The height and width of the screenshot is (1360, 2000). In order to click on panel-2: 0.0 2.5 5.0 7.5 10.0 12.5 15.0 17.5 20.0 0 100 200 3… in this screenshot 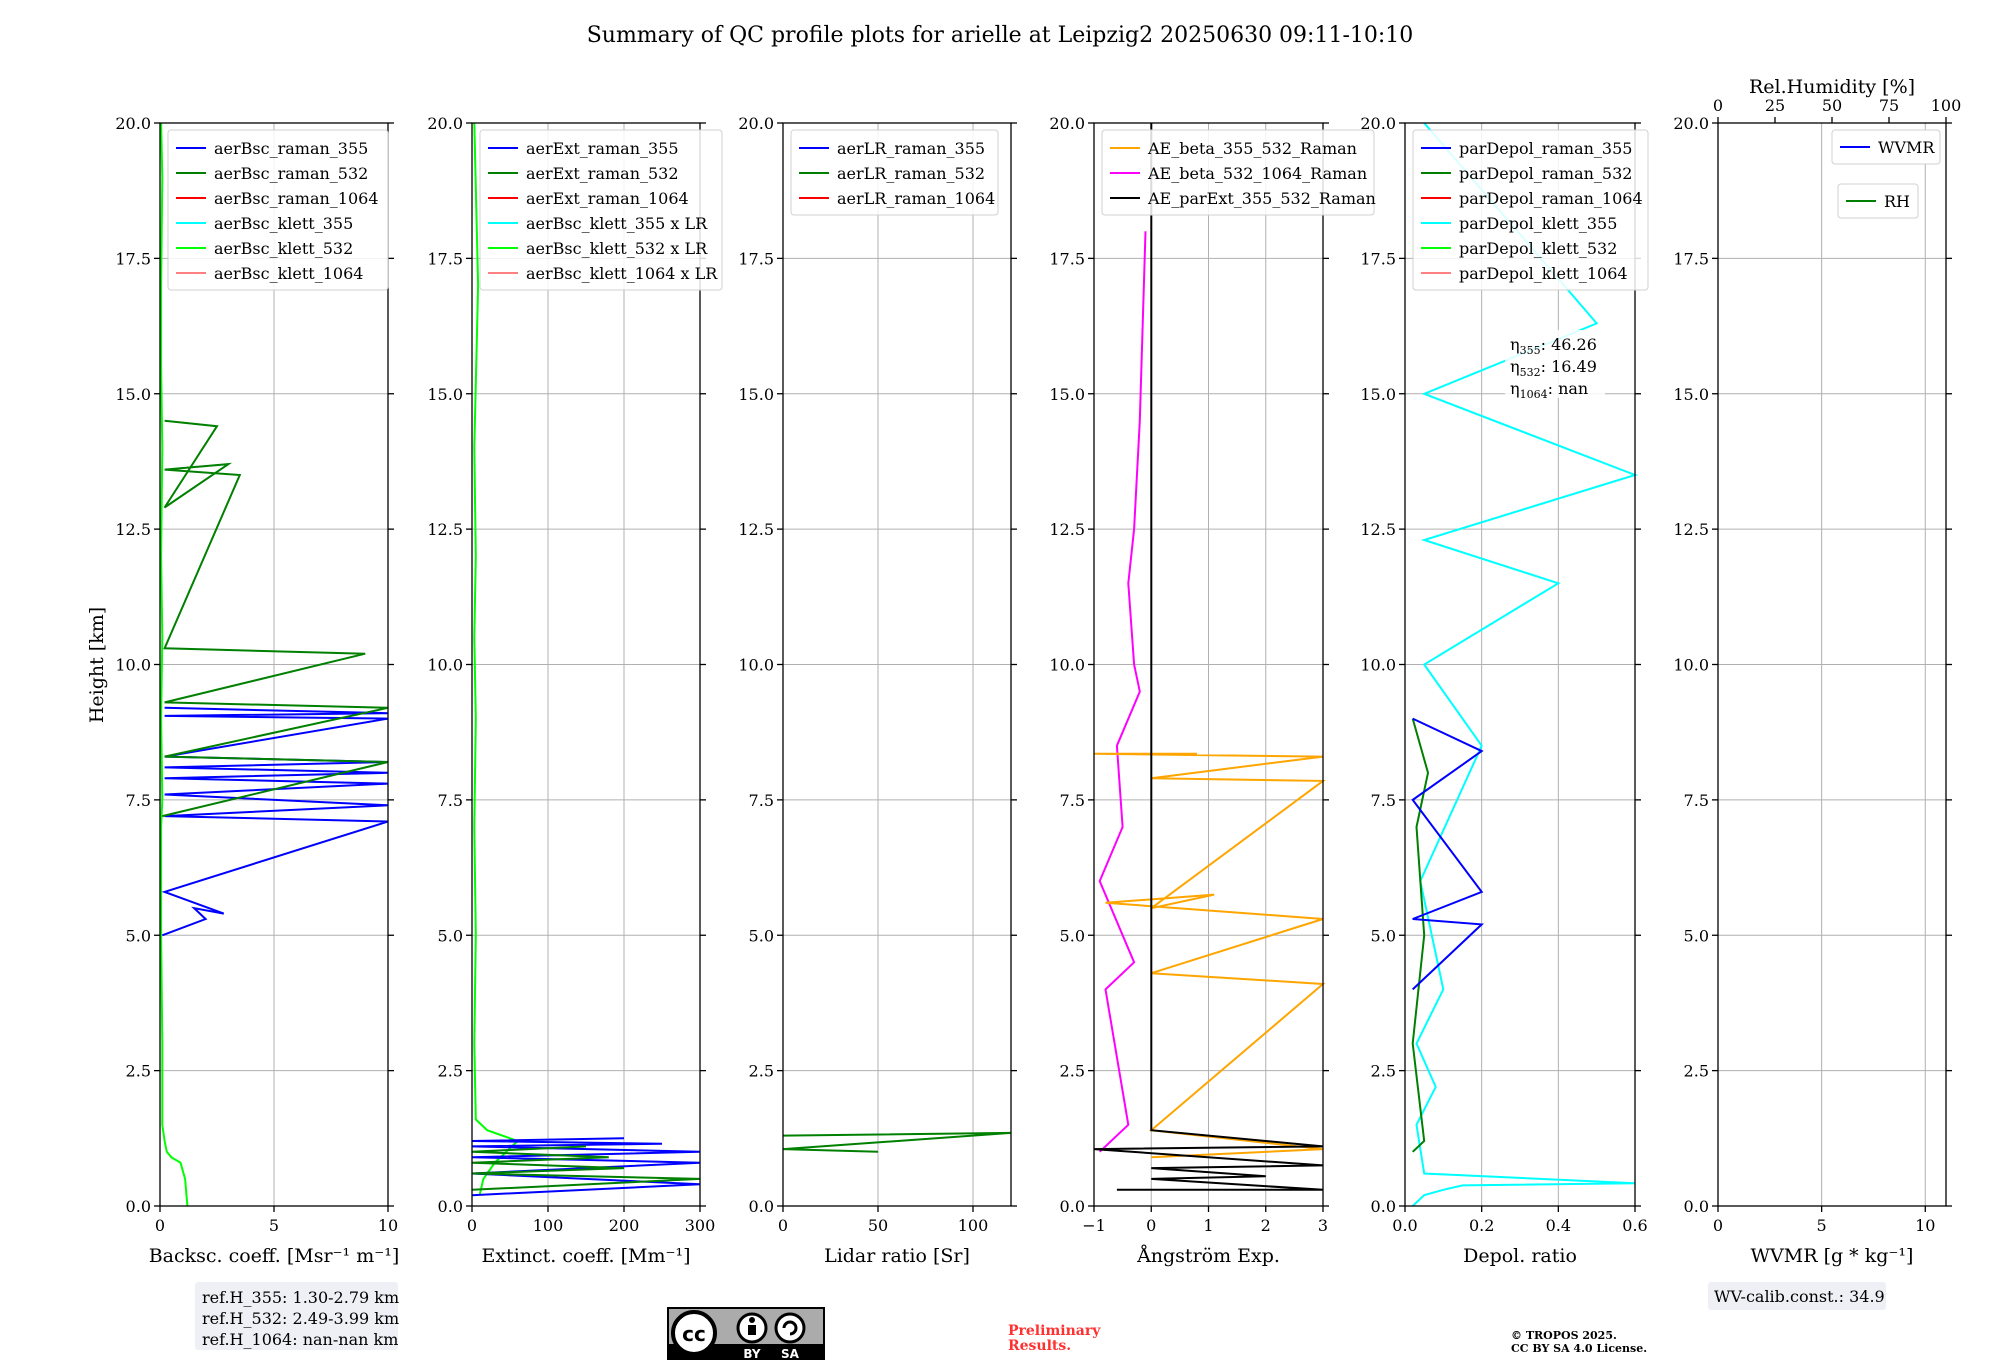, I will do `click(575, 690)`.